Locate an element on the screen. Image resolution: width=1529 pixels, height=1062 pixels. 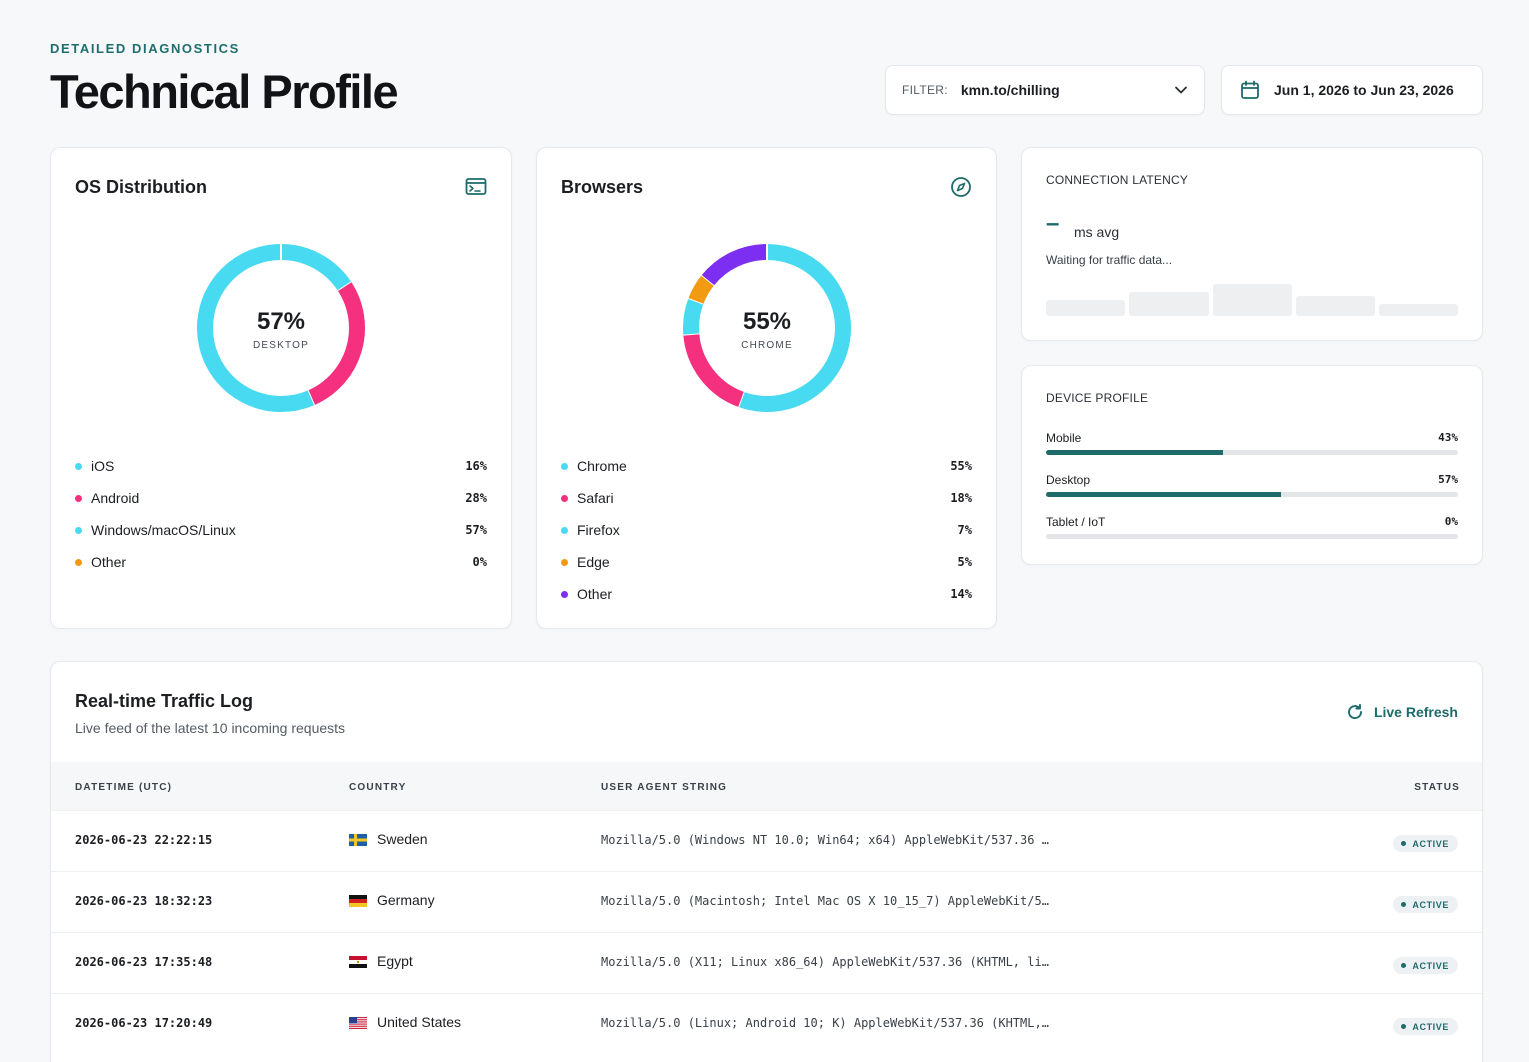
column-header-status: STATUS is located at coordinates (1437, 787).